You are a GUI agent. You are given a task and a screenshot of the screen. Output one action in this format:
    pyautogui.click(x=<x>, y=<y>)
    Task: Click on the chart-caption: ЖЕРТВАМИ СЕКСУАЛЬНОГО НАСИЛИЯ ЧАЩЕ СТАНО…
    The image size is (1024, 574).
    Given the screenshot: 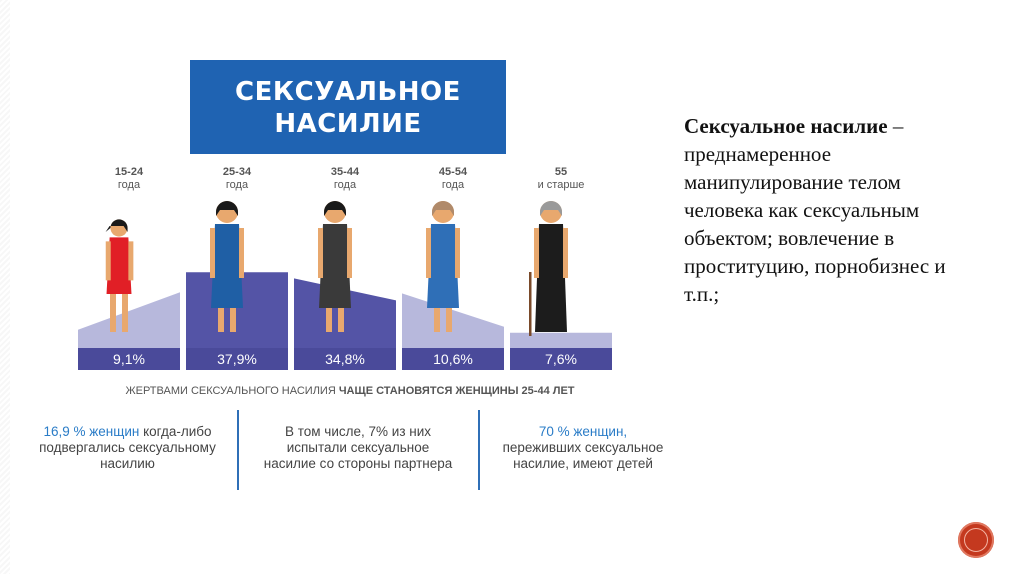 What is the action you would take?
    pyautogui.click(x=349, y=391)
    